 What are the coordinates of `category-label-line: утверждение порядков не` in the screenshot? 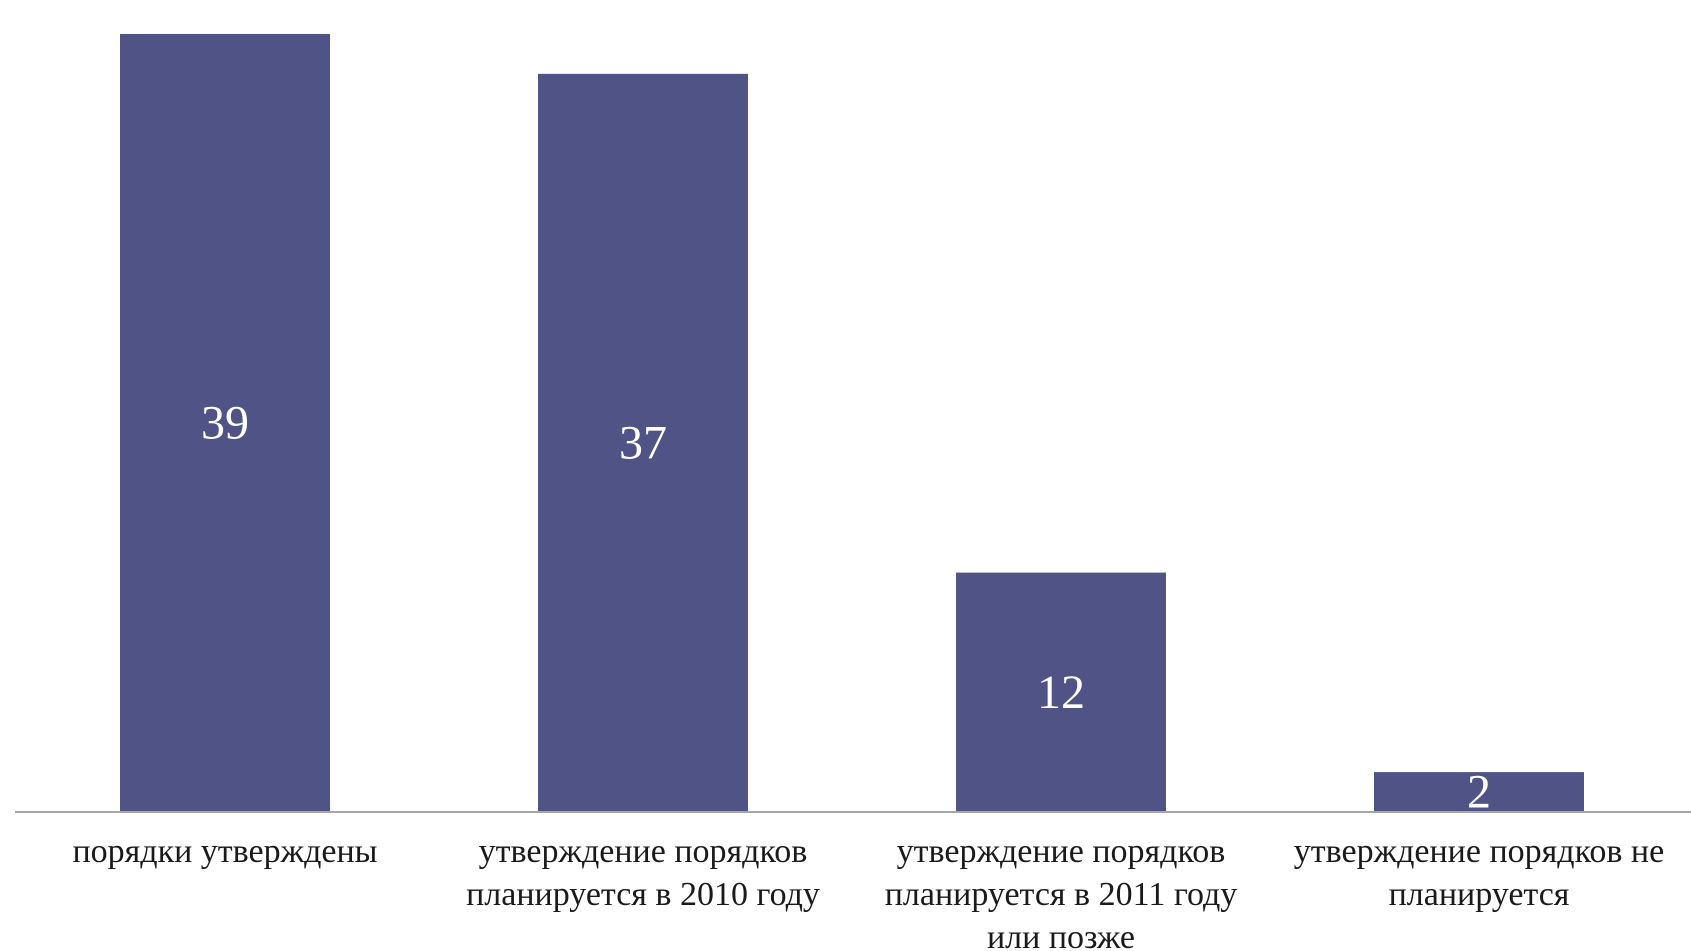 It's located at (1479, 851).